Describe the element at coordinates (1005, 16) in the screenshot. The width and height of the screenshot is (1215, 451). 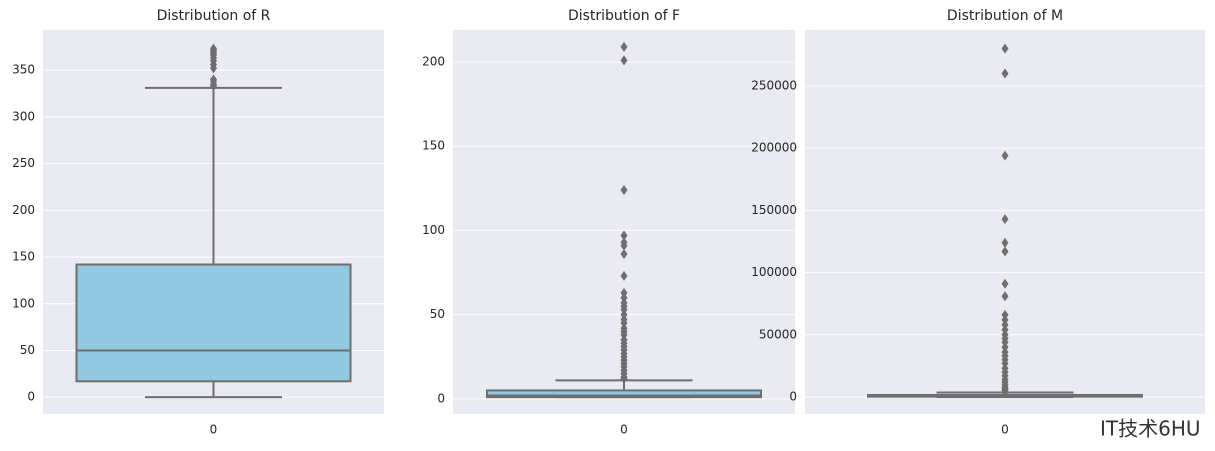
I see `chart-title: Distribution of M` at that location.